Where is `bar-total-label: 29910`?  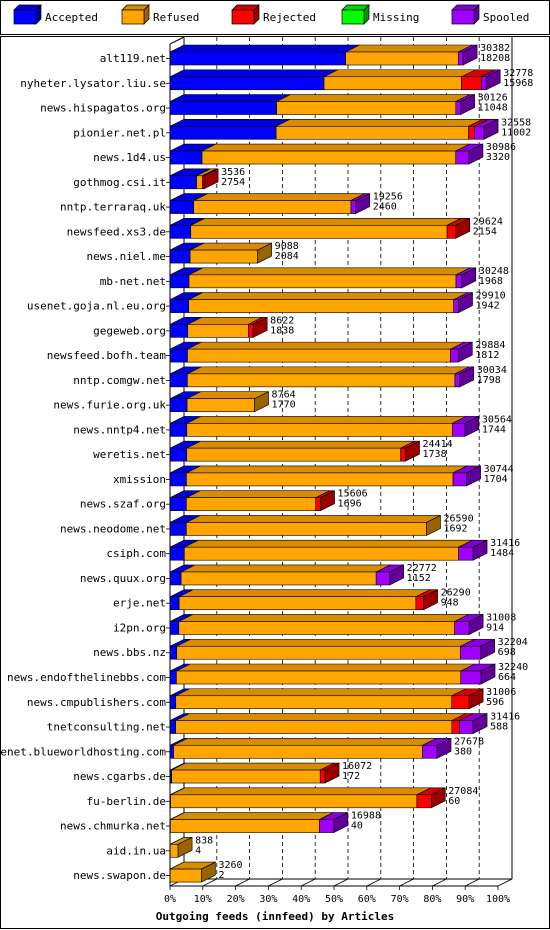
bar-total-label: 29910 is located at coordinates (491, 296).